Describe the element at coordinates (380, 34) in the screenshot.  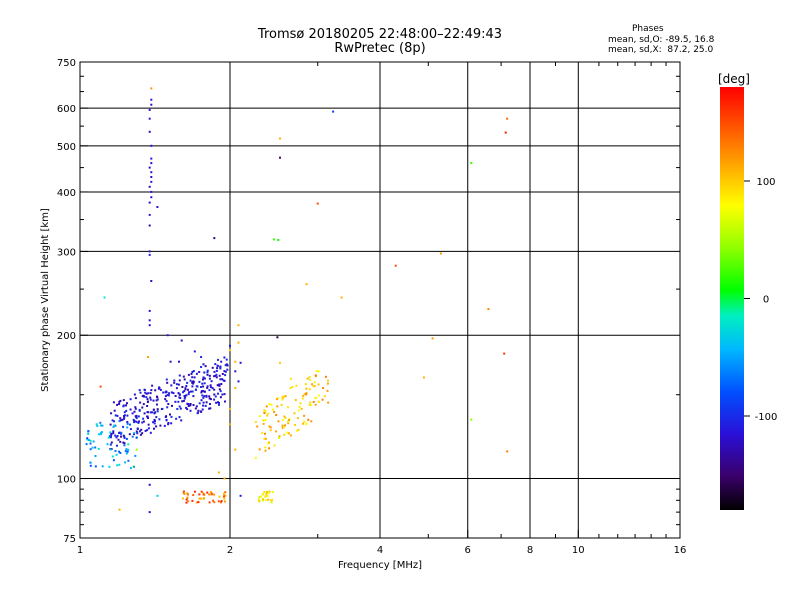
I see `chart-title: Tromsø 20180205 22:48:00–22:49:43` at that location.